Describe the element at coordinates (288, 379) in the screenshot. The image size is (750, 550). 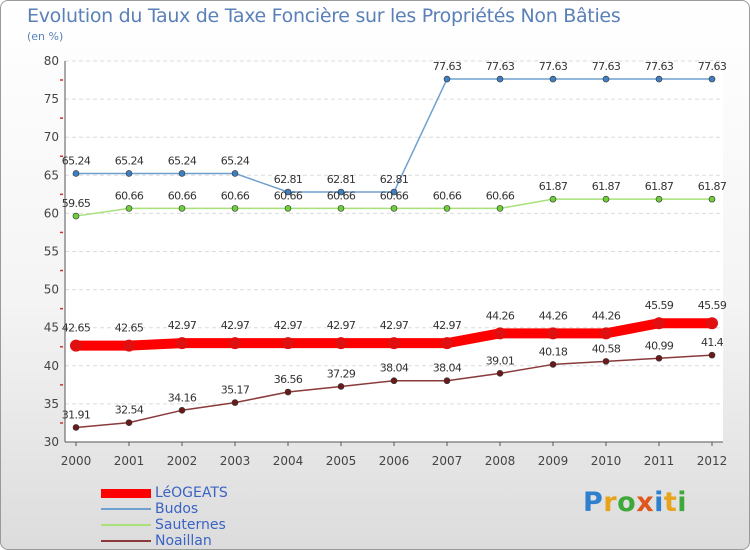
I see `data-label: 36.56` at that location.